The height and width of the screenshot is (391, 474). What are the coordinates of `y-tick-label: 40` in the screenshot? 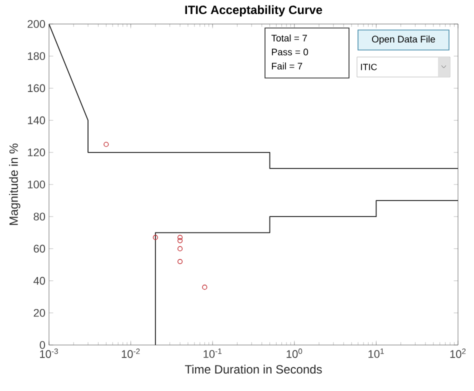 It's located at (39, 280).